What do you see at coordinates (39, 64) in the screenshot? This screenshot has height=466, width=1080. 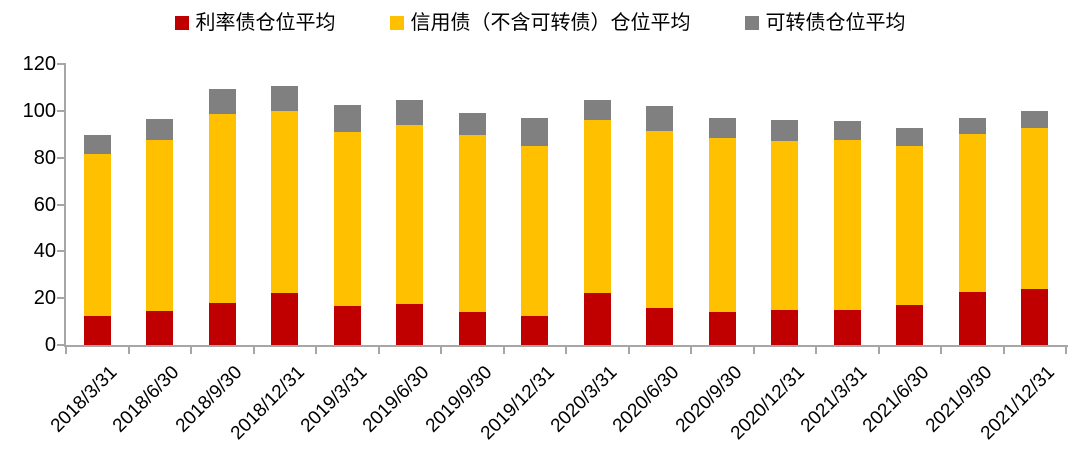 I see `y-tick-label: 120` at bounding box center [39, 64].